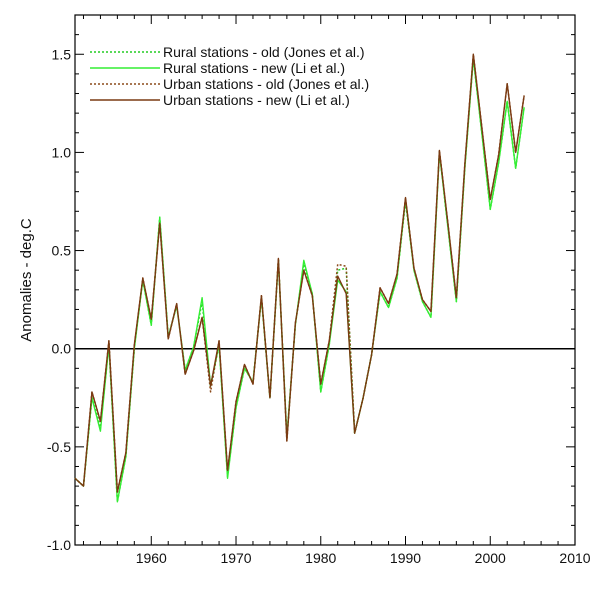 The image size is (595, 595). I want to click on legend-label-1: Rural stations - old (Jones et al.), so click(264, 52).